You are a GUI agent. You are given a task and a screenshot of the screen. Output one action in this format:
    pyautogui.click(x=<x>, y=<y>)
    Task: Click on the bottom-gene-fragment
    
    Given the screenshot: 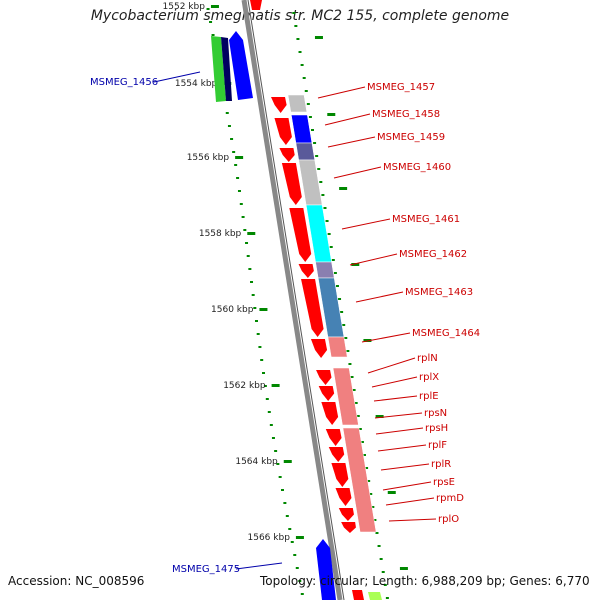 What is the action you would take?
    pyautogui.click(x=358, y=595)
    